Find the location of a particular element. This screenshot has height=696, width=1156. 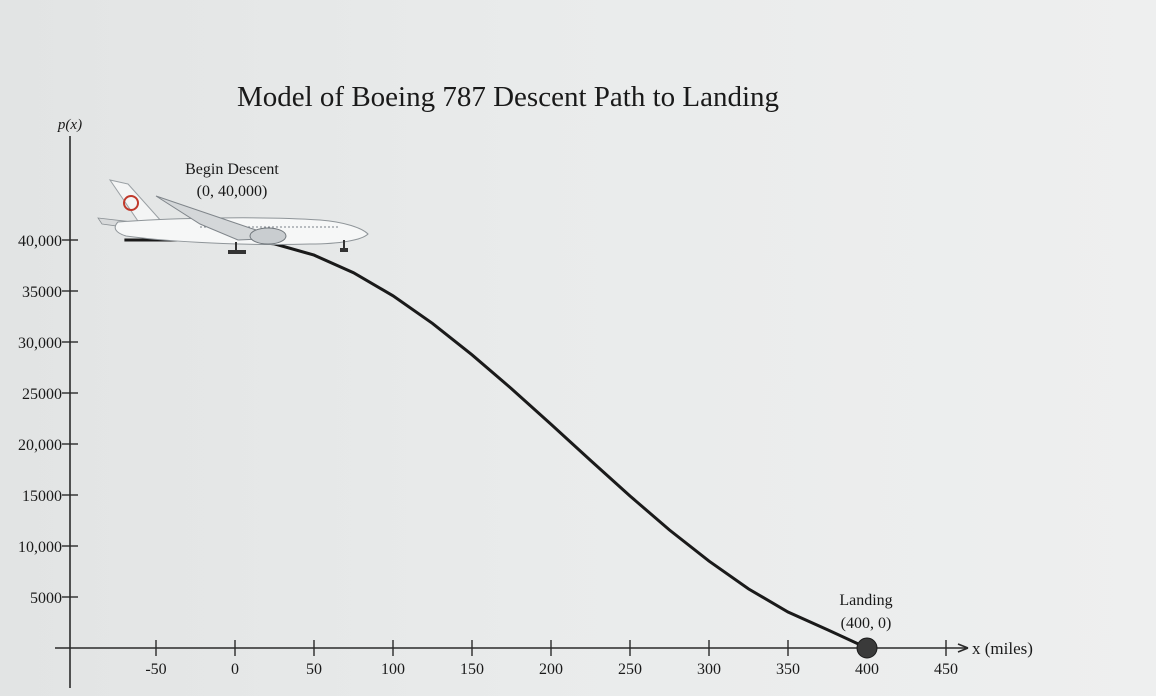

y-tick-label: 30,000 is located at coordinates (40, 343).